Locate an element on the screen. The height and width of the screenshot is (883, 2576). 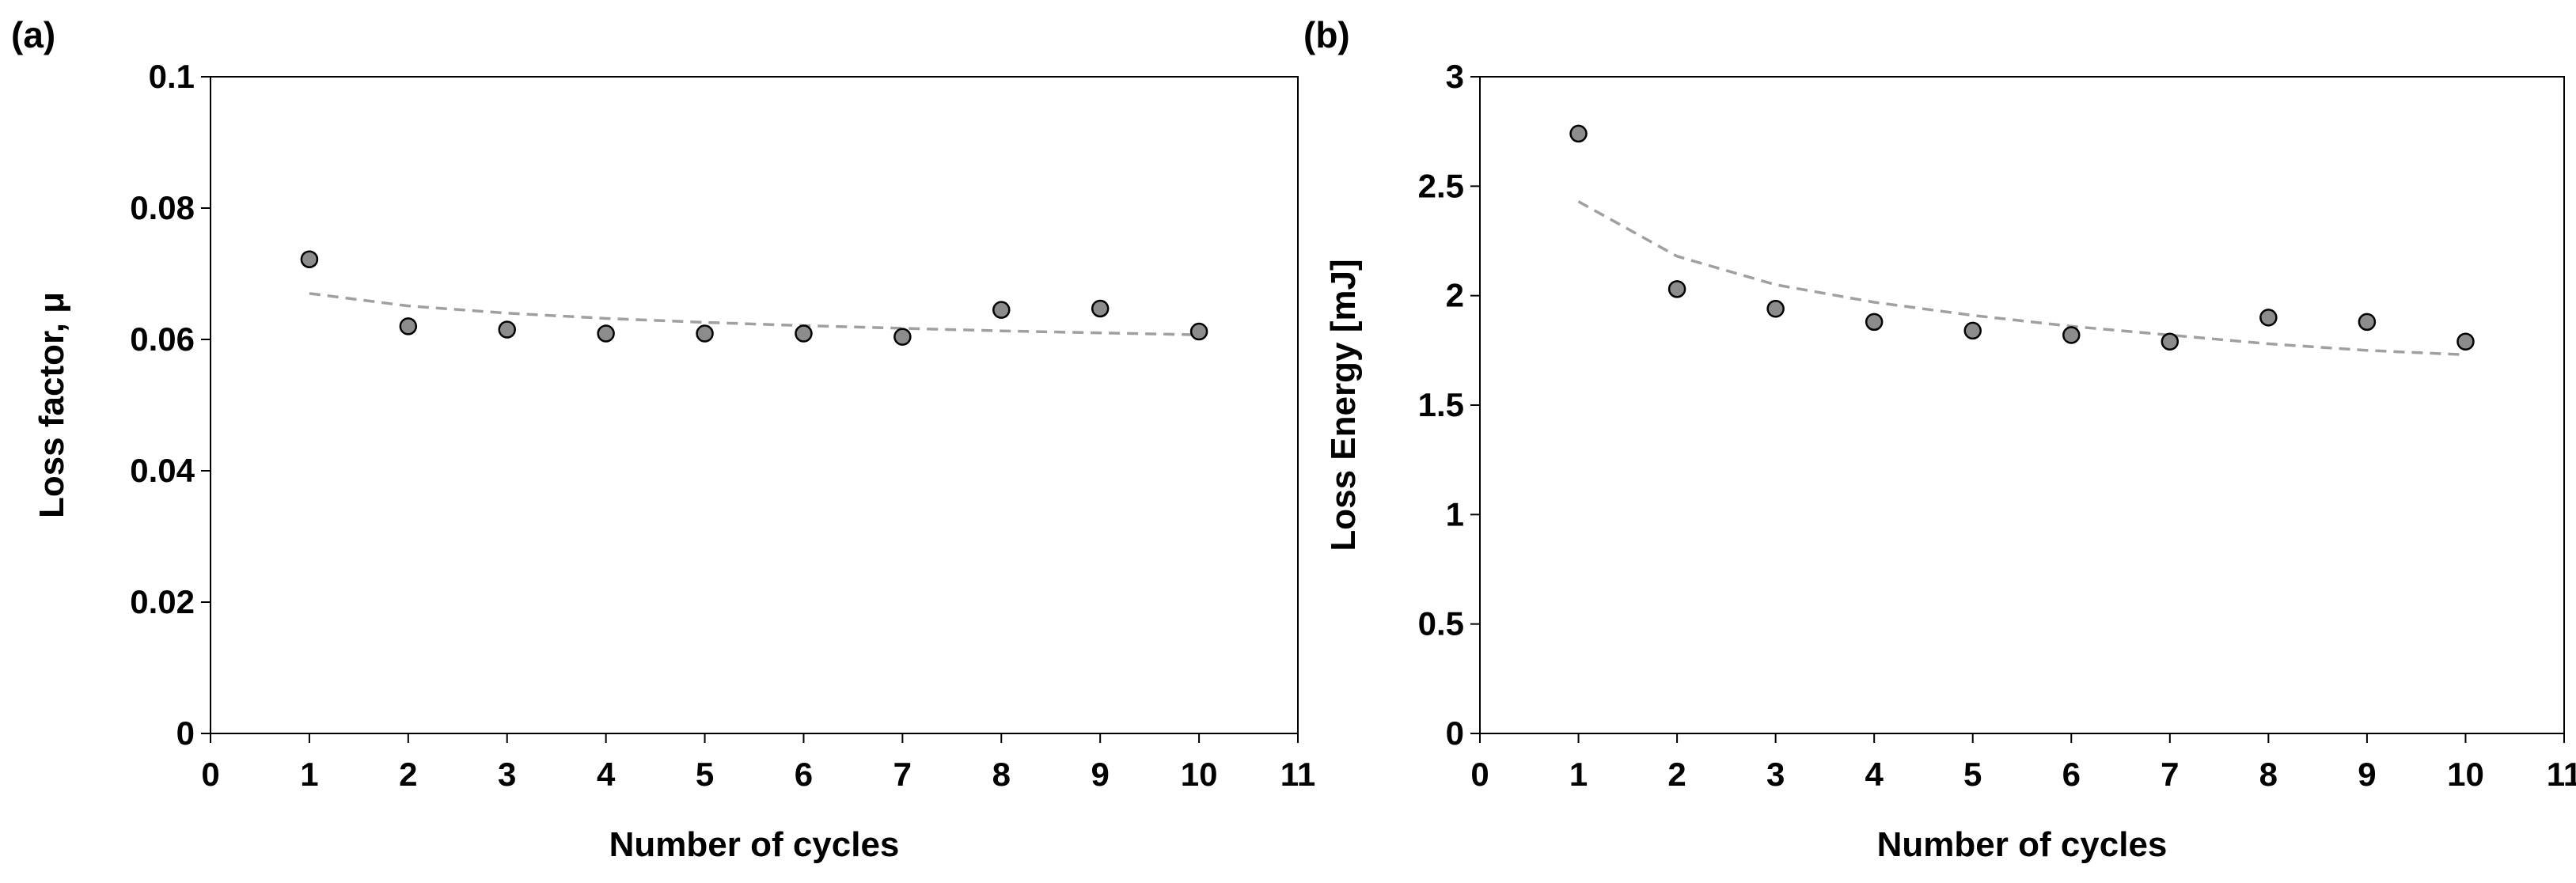
y-tick-label: 0.04 is located at coordinates (162, 470).